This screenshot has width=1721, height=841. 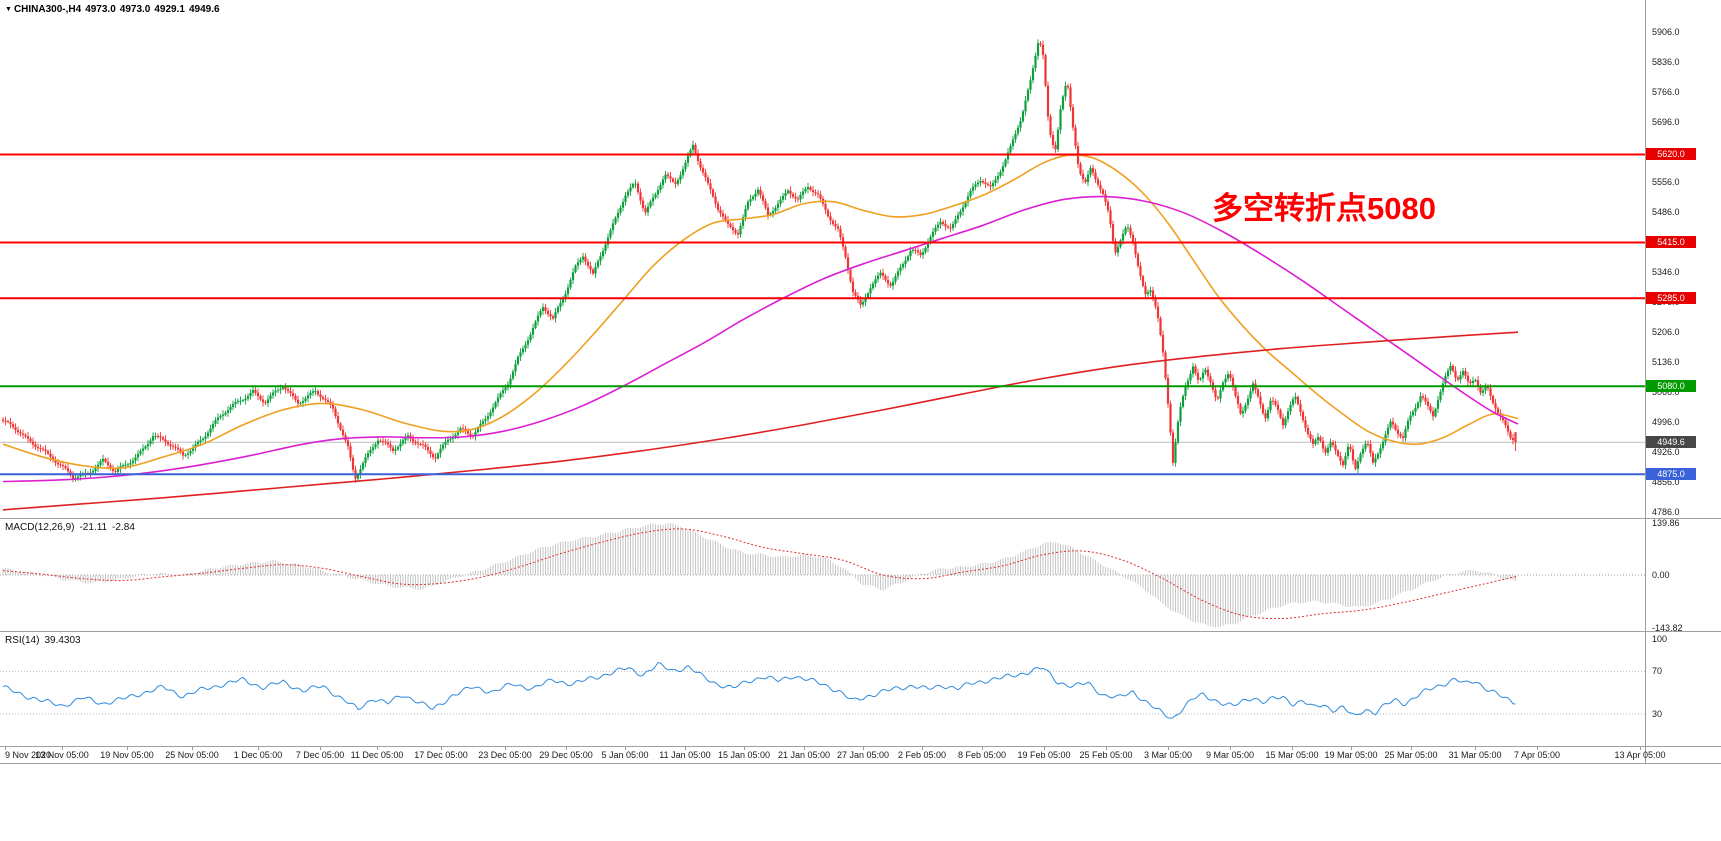 What do you see at coordinates (982, 755) in the screenshot?
I see `time-axis-label: 8 Feb 05:00` at bounding box center [982, 755].